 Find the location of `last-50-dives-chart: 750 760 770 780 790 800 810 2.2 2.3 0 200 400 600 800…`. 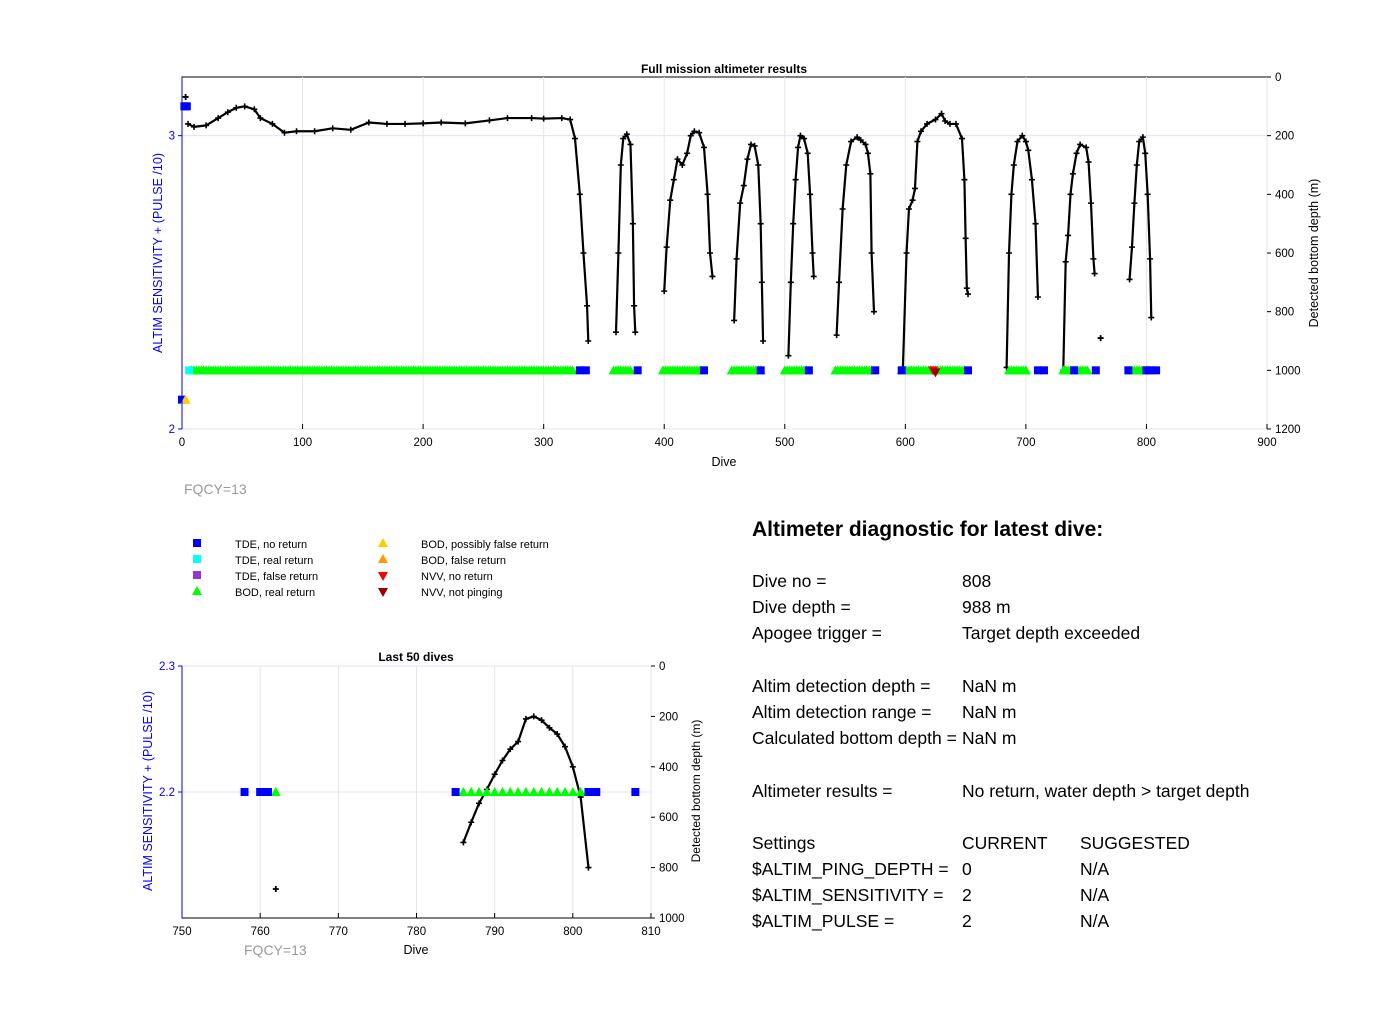

last-50-dives-chart: 750 760 770 780 790 800 810 2.2 2.3 0 200 400 600 800… is located at coordinates (422, 804).